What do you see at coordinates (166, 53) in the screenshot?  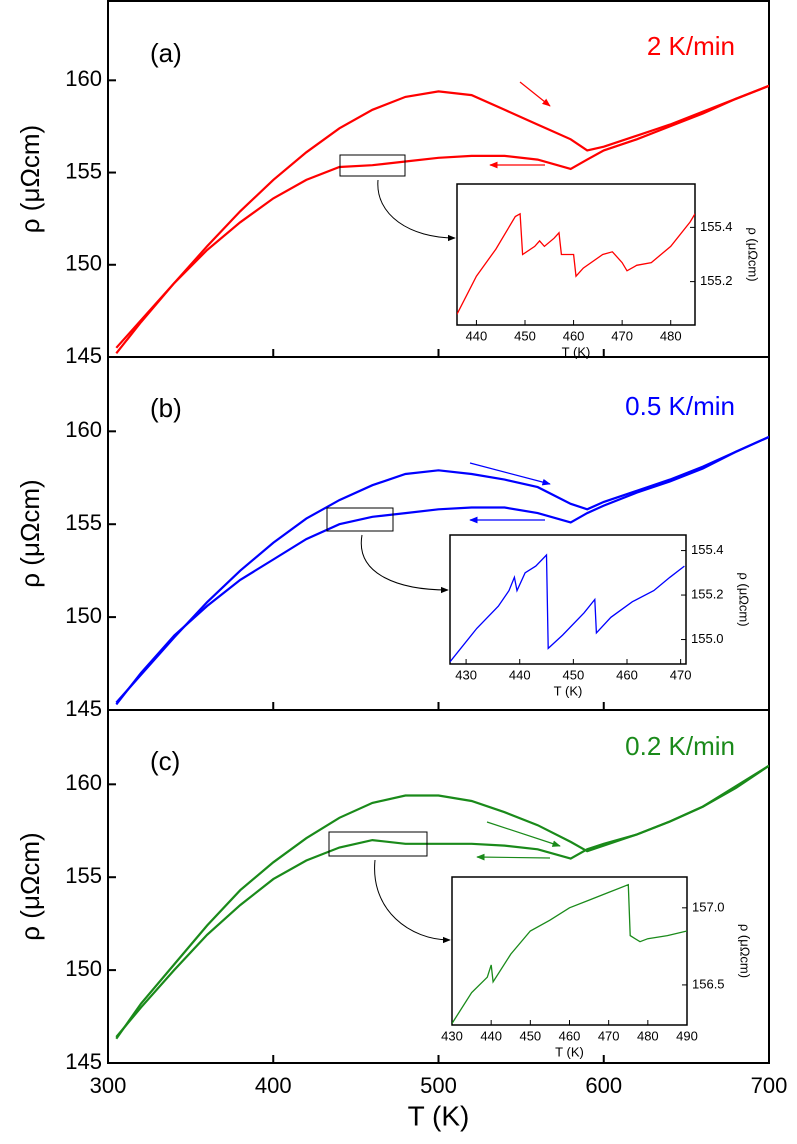 I see `panel-label: (a)` at bounding box center [166, 53].